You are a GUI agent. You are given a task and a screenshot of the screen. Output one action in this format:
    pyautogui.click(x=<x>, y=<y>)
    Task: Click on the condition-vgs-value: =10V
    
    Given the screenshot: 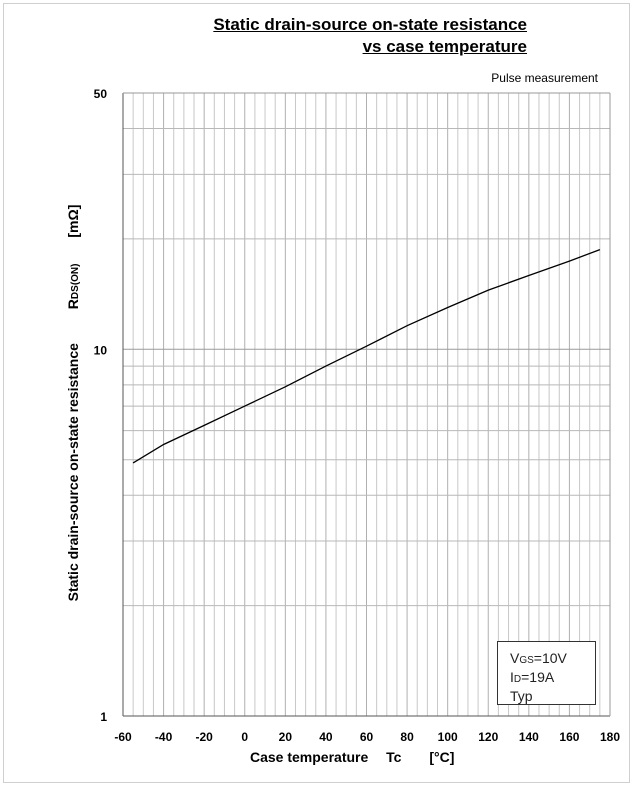 What is the action you would take?
    pyautogui.click(x=550, y=658)
    